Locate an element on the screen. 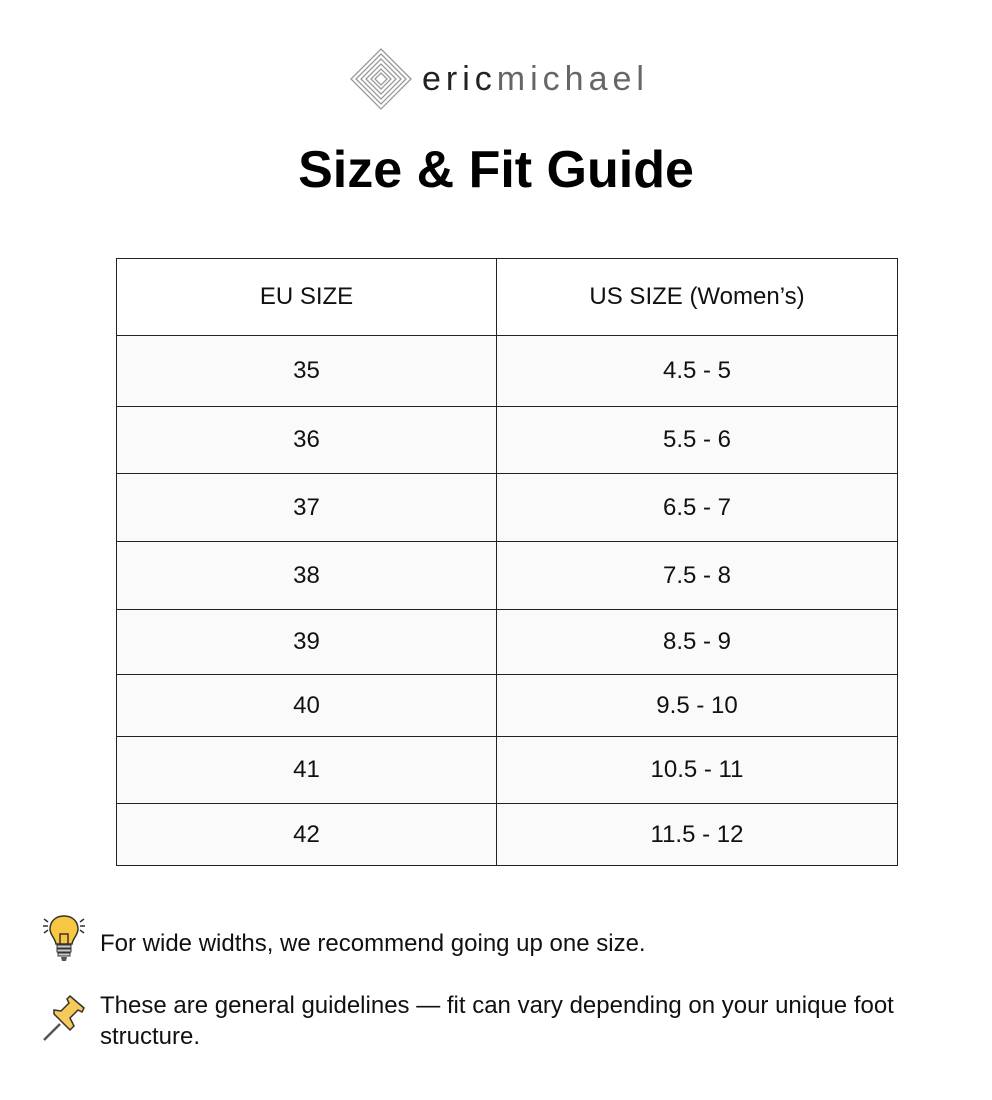 This screenshot has height=1100, width=992. table-row: 40 9.5 - 10 is located at coordinates (507, 705).